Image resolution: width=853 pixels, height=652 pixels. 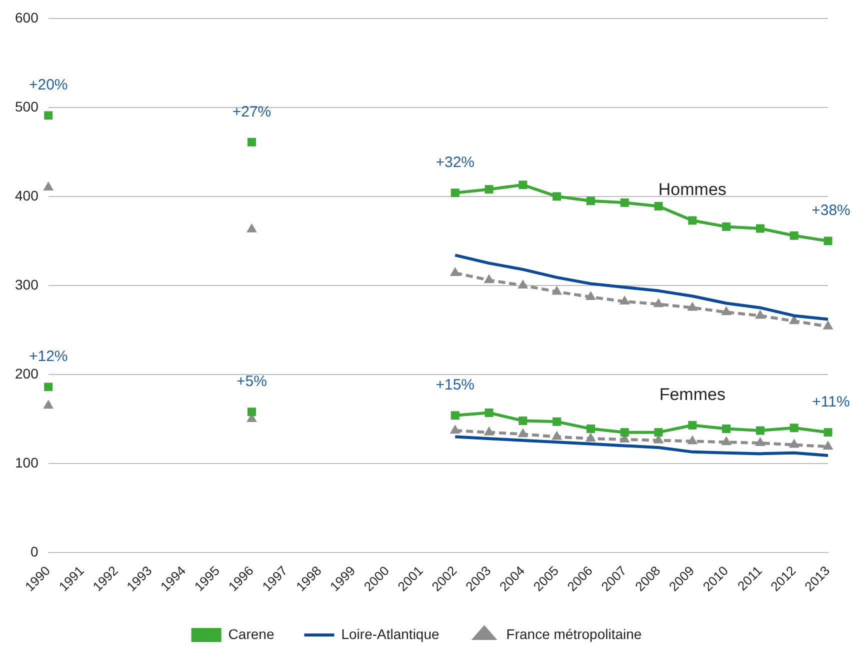 What do you see at coordinates (27, 195) in the screenshot?
I see `y-tick-label: 400` at bounding box center [27, 195].